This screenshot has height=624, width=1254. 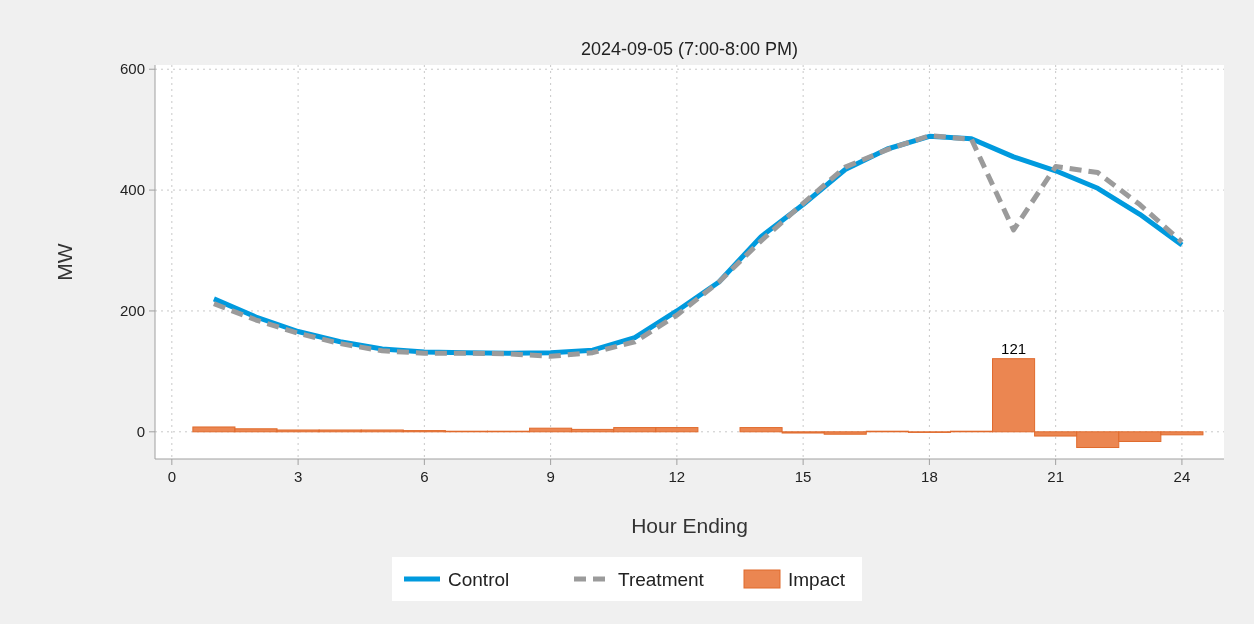 I want to click on x-tick-label: 21, so click(x=1055, y=476).